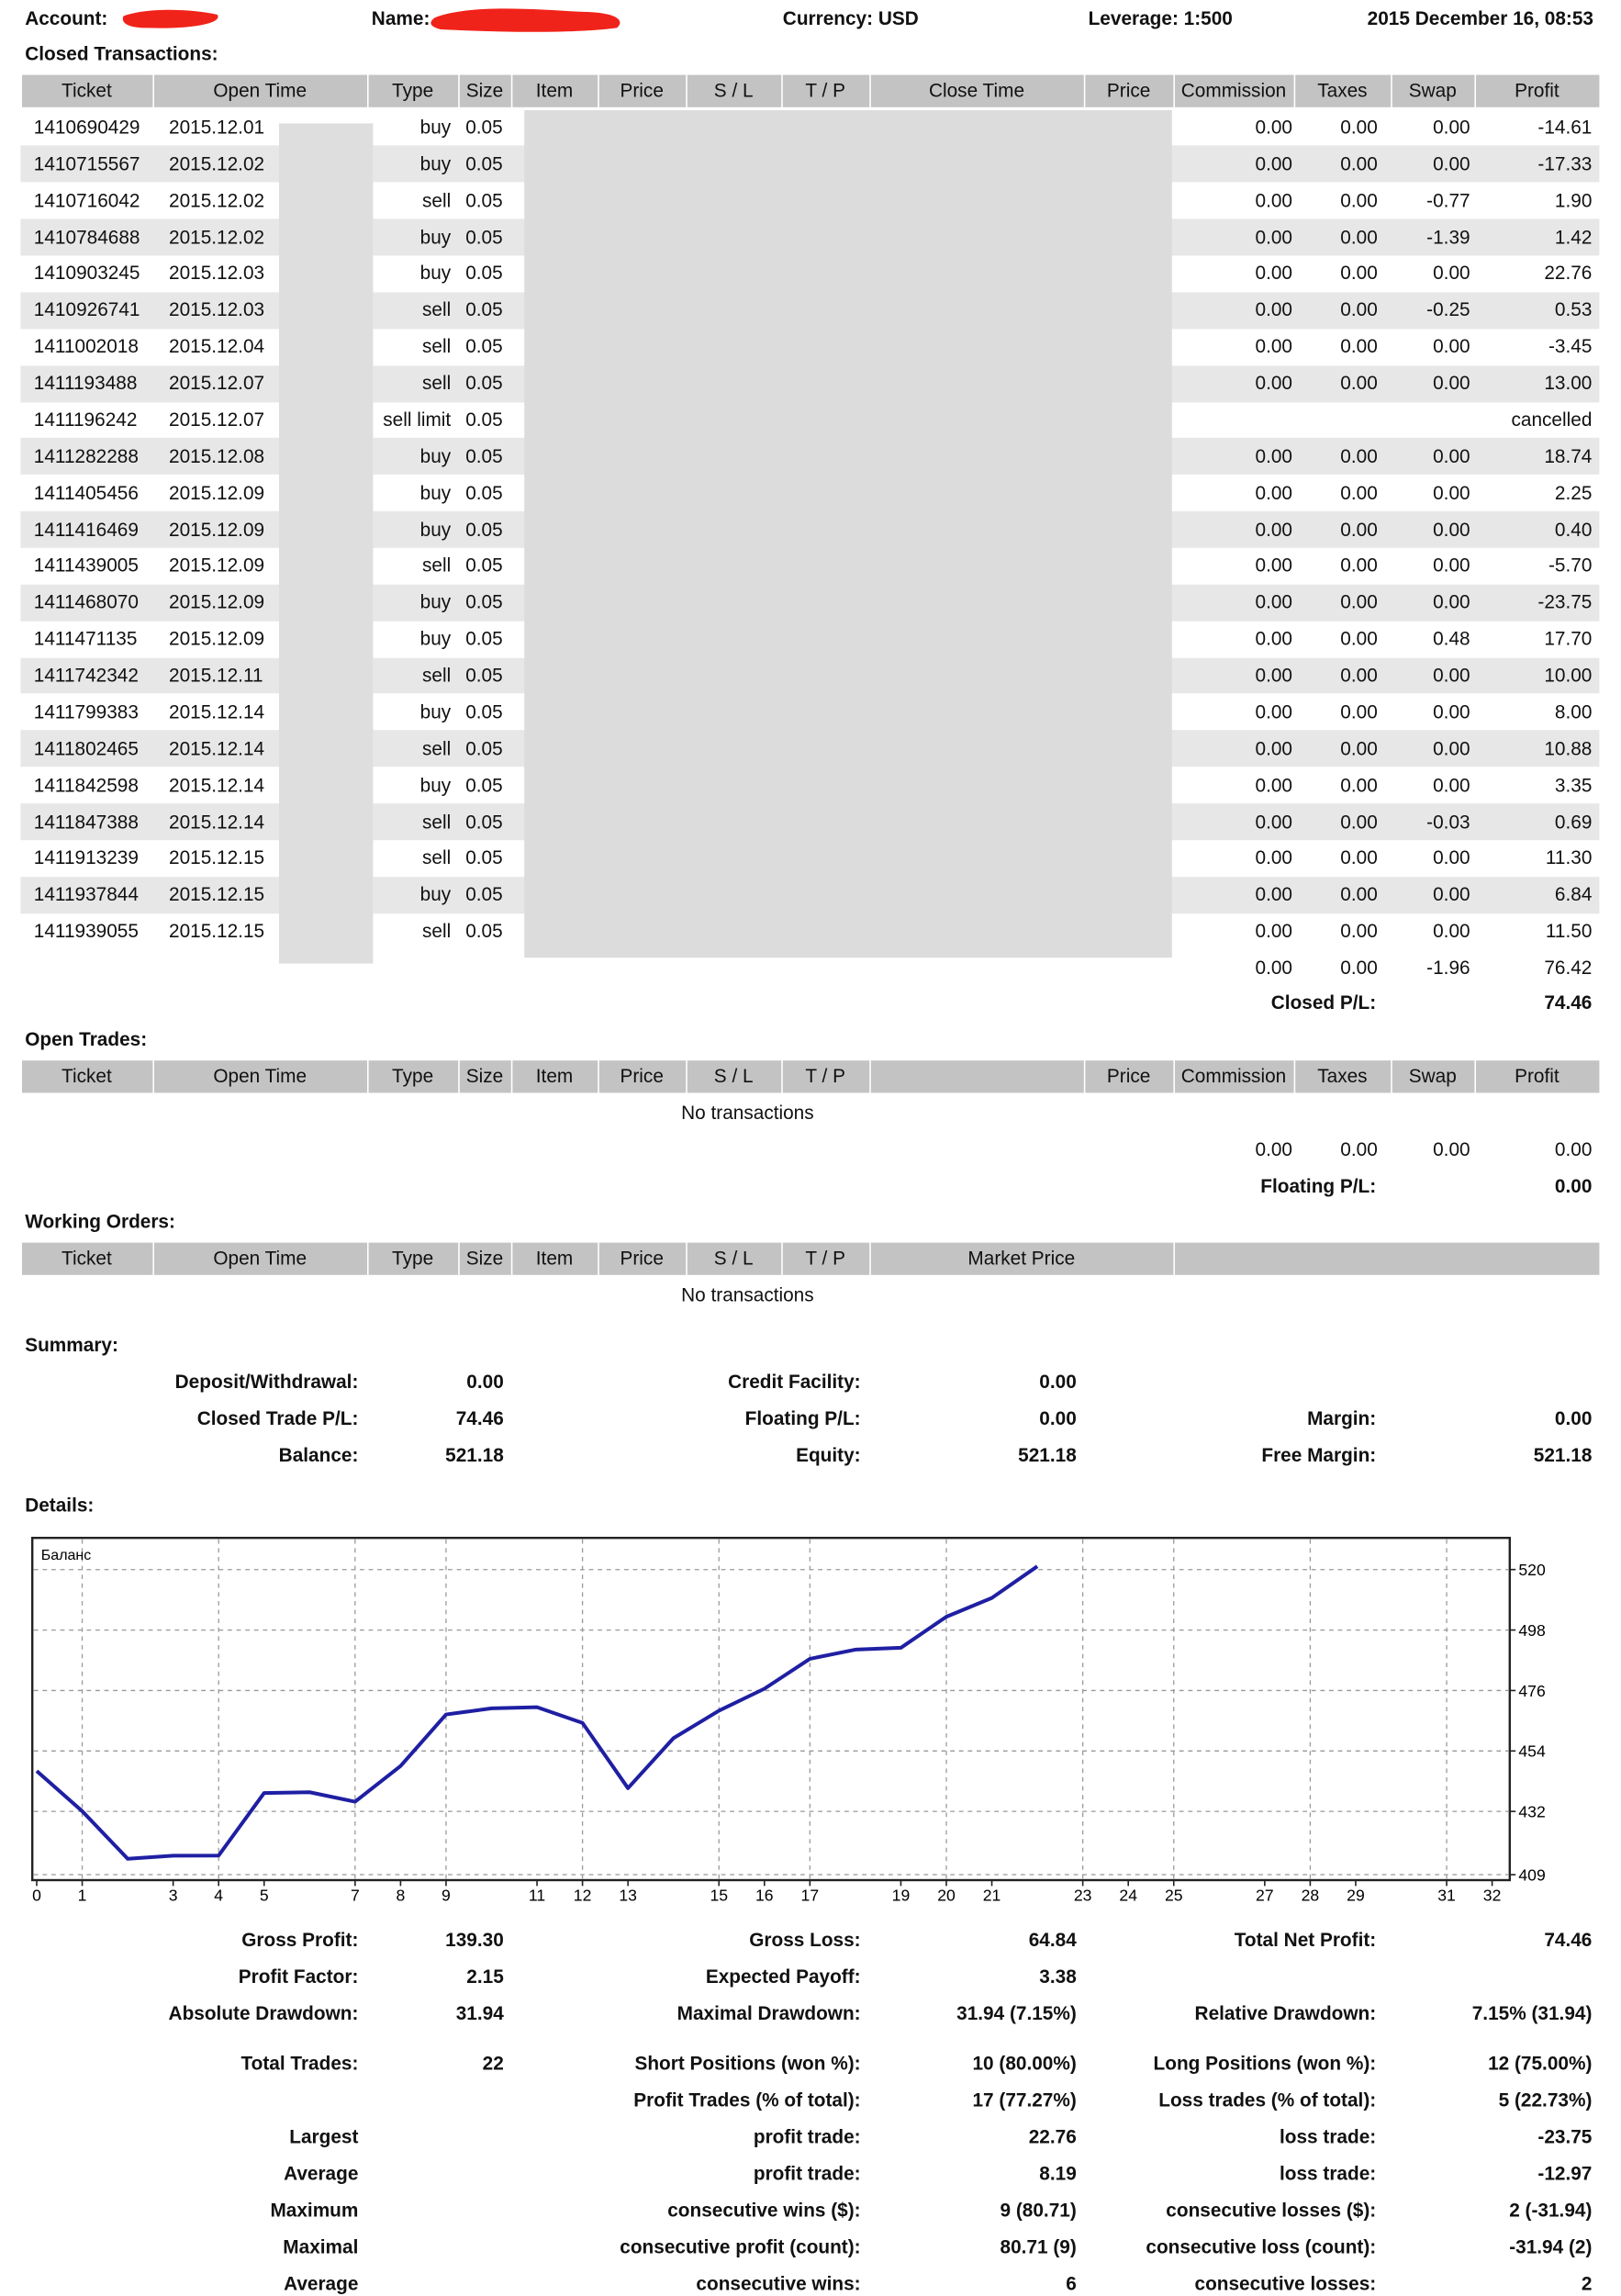  Describe the element at coordinates (764, 1895) in the screenshot. I see `x-tick-label: 16` at that location.